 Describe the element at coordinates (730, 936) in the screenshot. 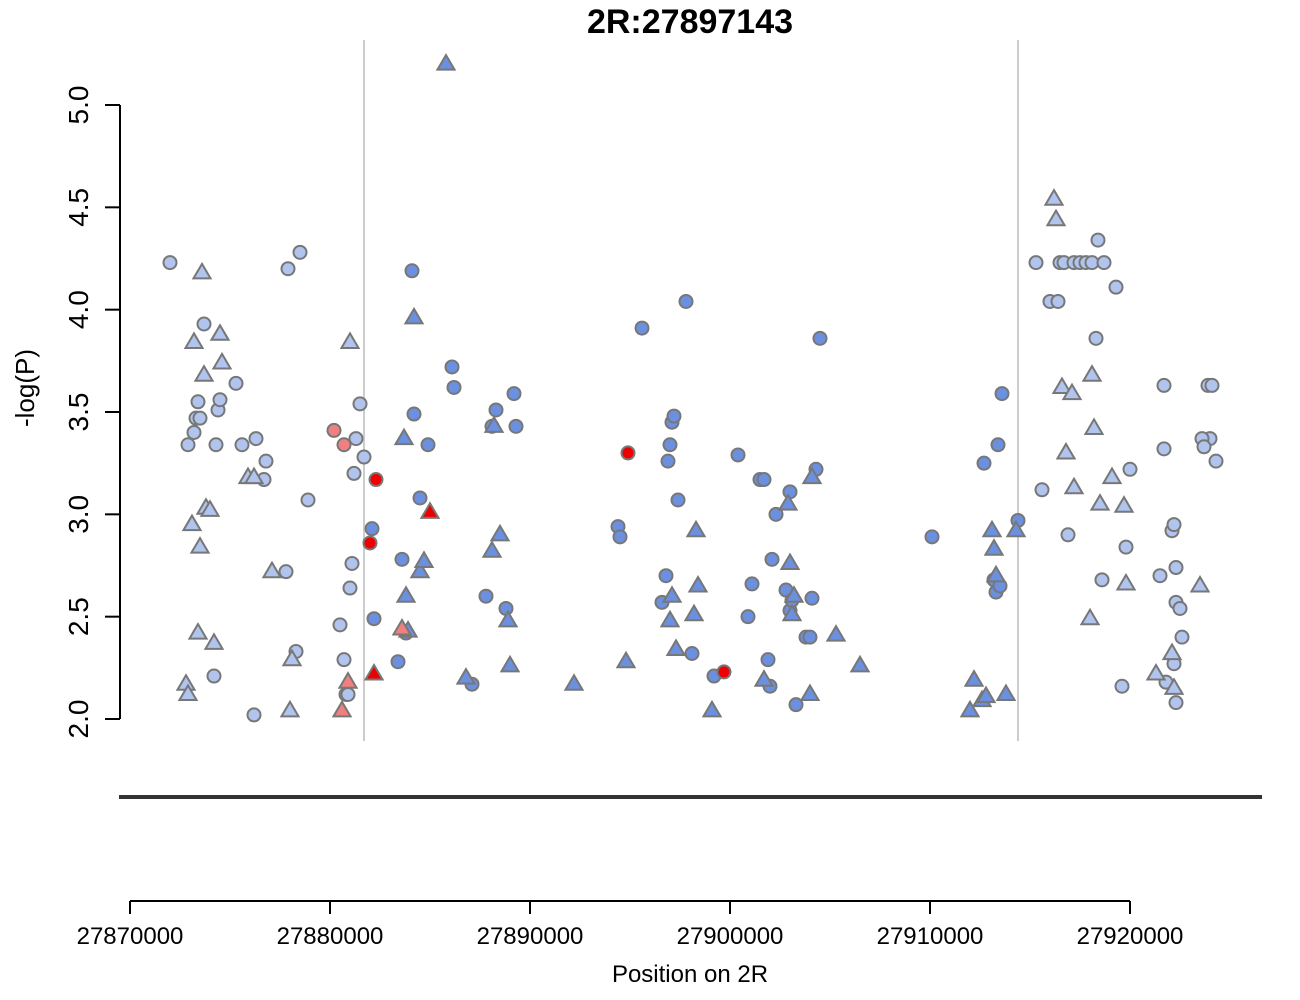

I see `x-tick-label: 27900000` at that location.